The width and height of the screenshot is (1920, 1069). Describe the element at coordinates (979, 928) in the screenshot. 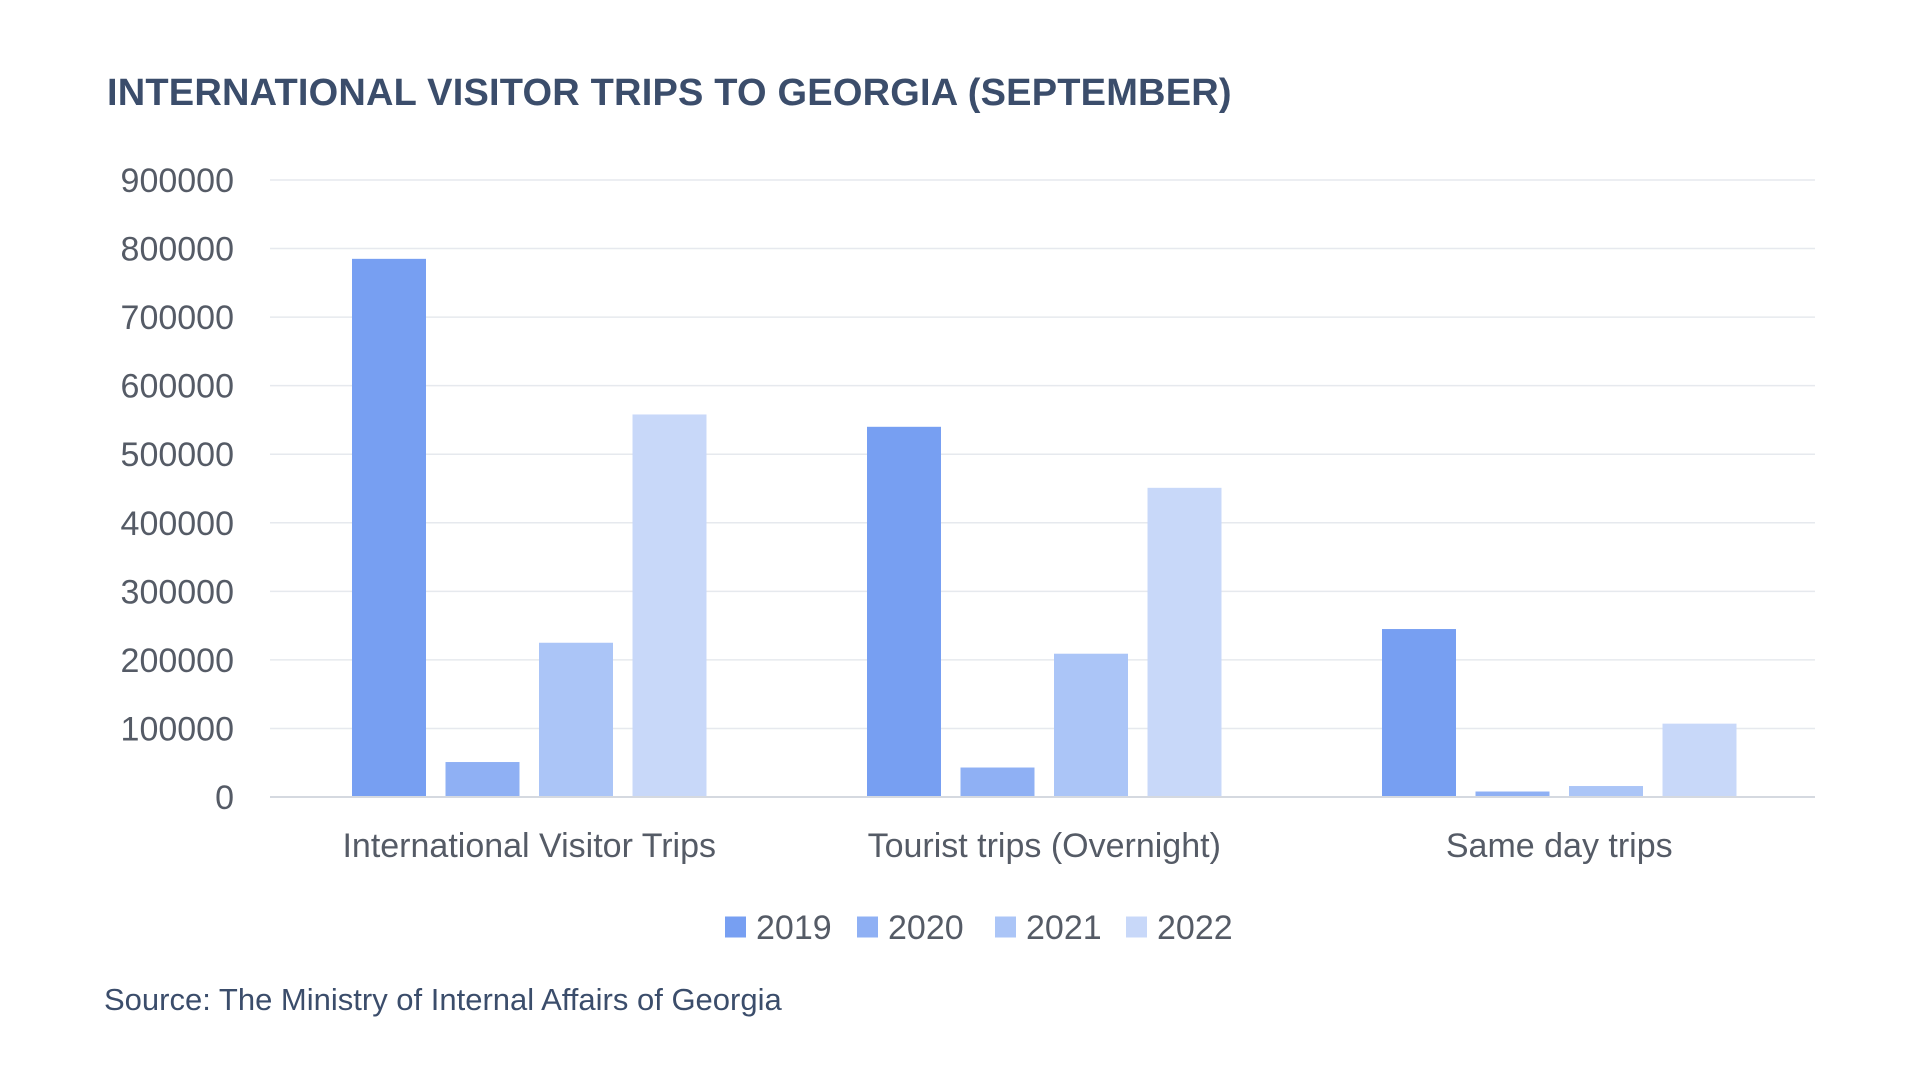

I see `legend: 2019 2020 2021 2022` at that location.